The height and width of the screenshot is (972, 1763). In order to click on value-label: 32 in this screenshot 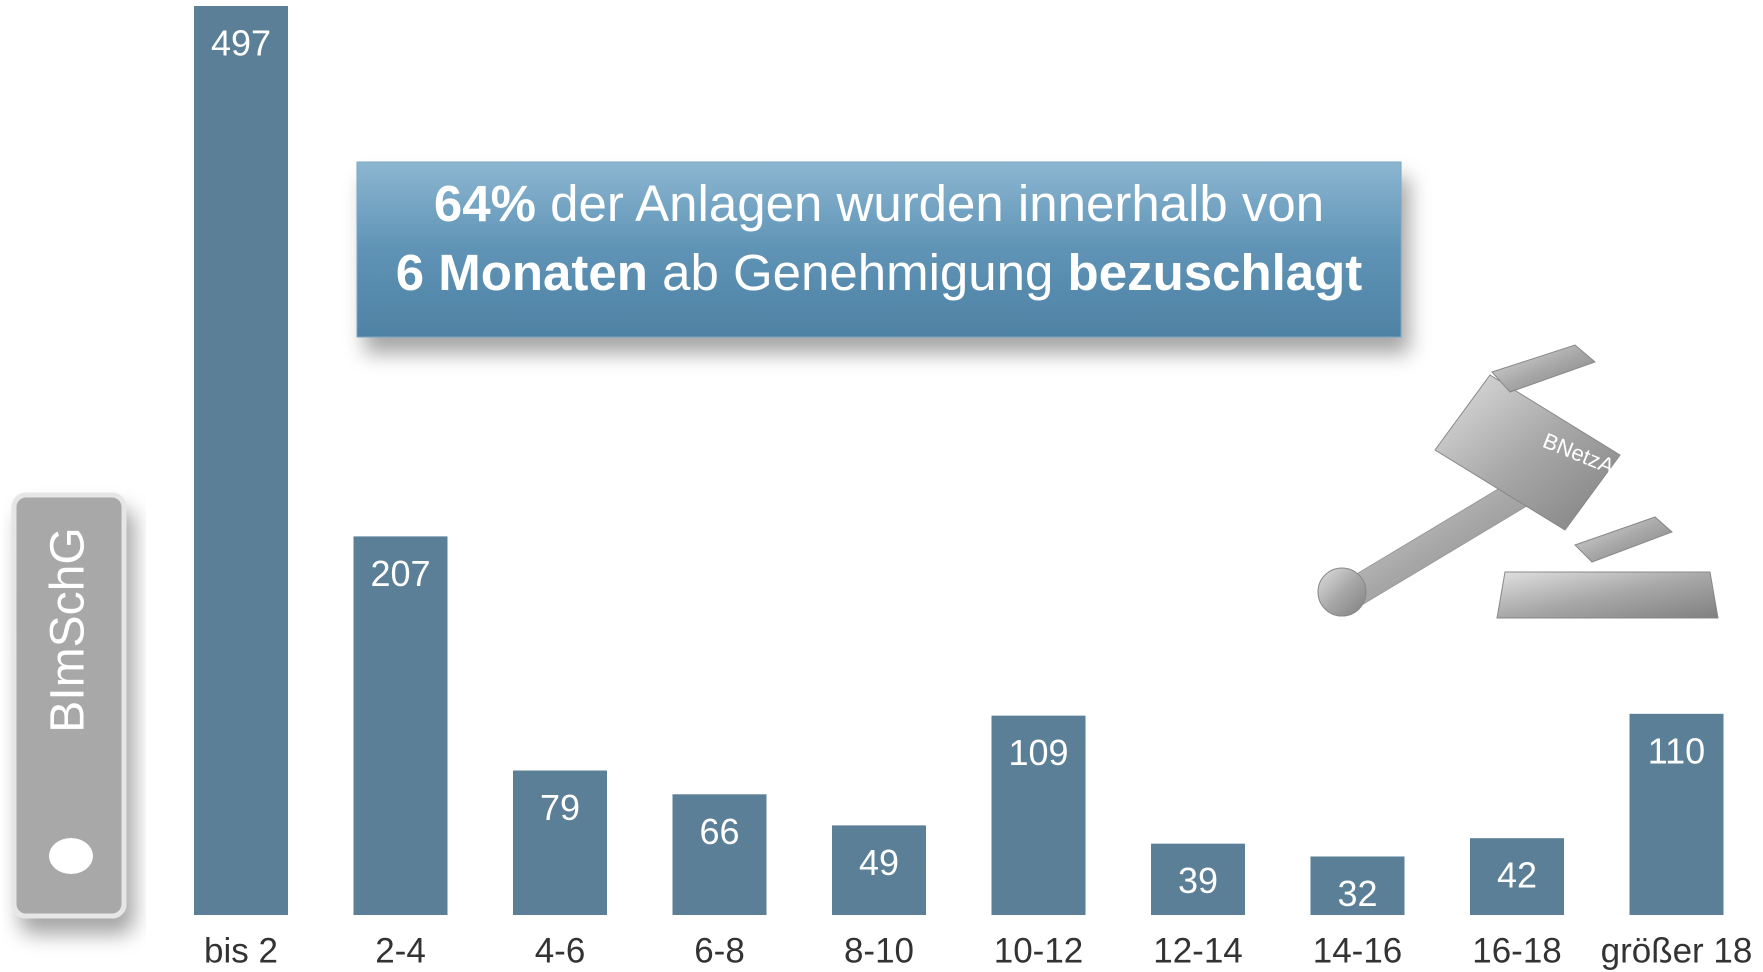, I will do `click(1357, 893)`.